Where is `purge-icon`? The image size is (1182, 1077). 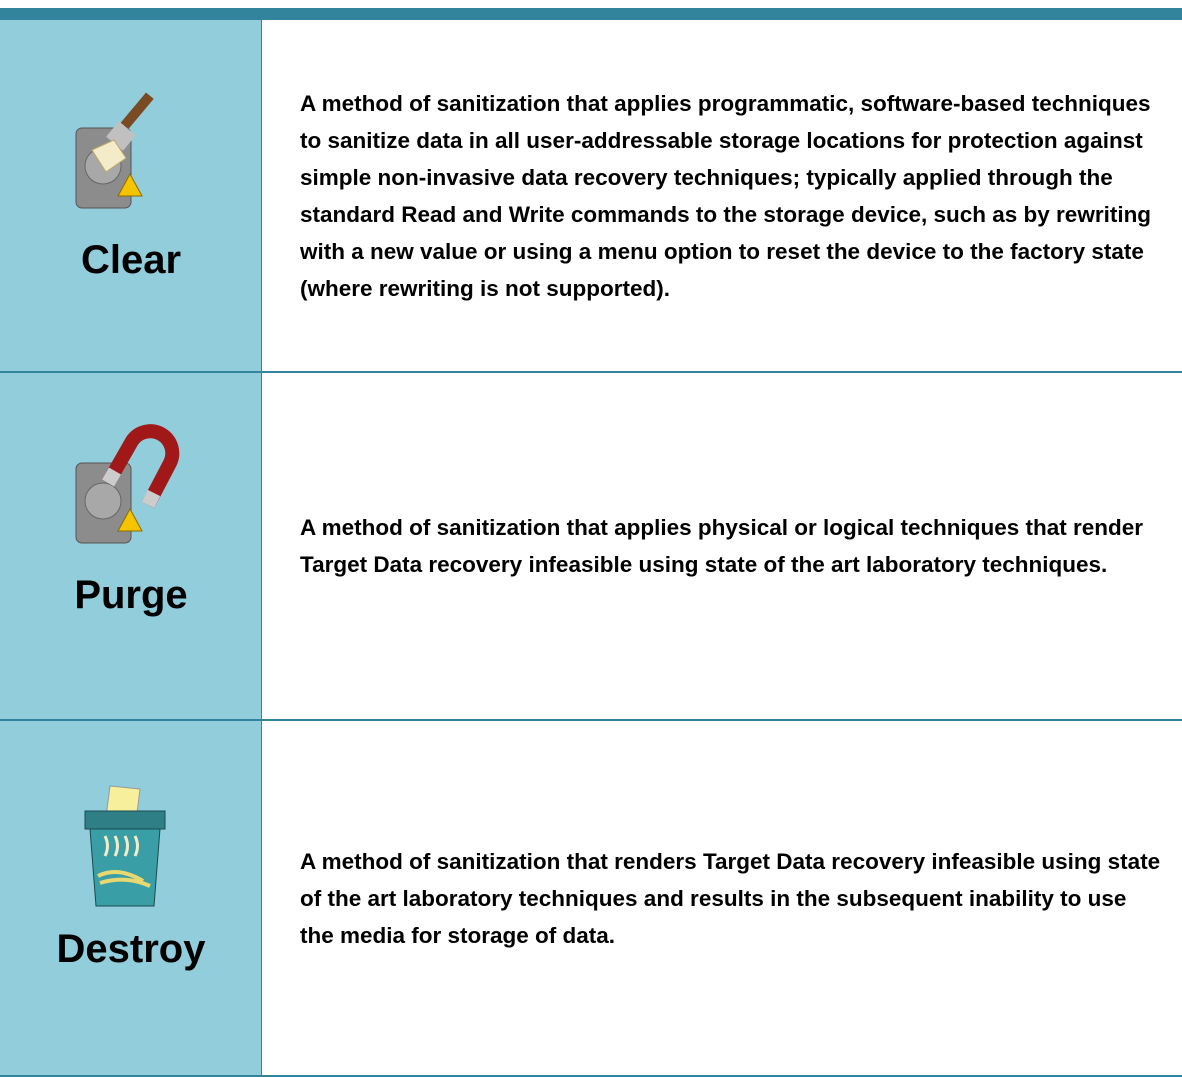 purge-icon is located at coordinates (127, 484).